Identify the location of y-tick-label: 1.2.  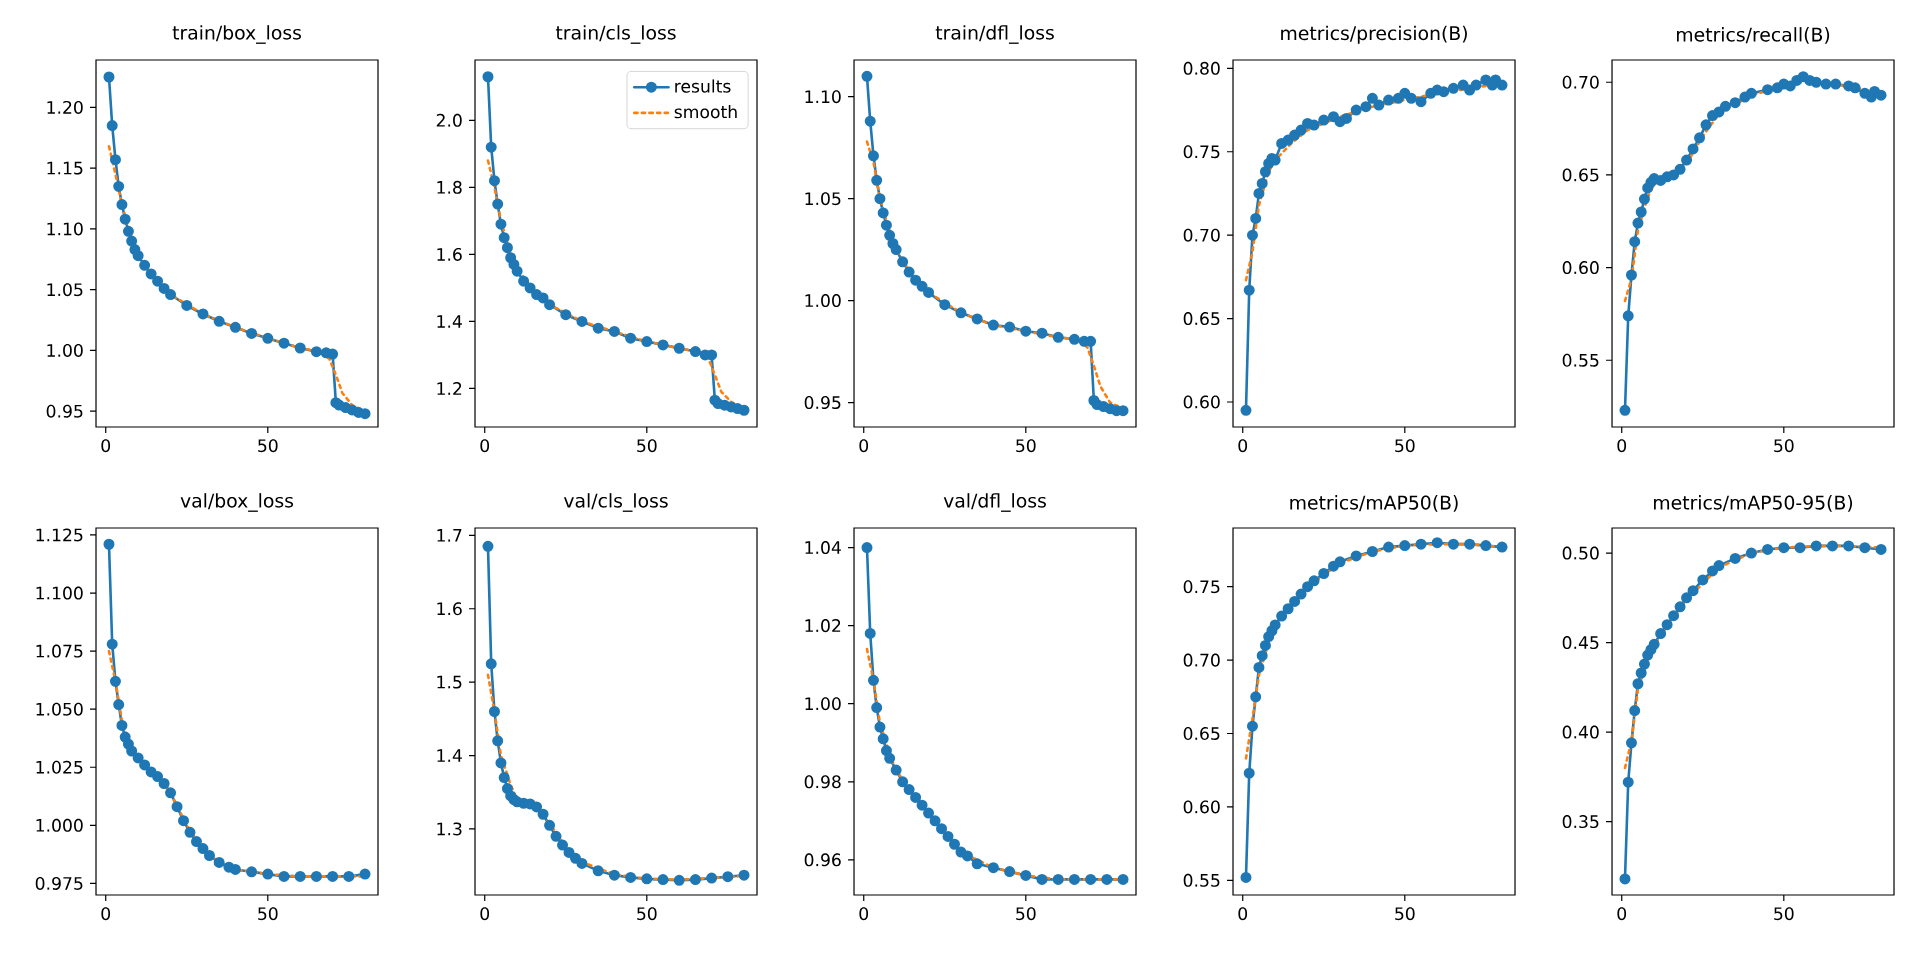
(449, 388).